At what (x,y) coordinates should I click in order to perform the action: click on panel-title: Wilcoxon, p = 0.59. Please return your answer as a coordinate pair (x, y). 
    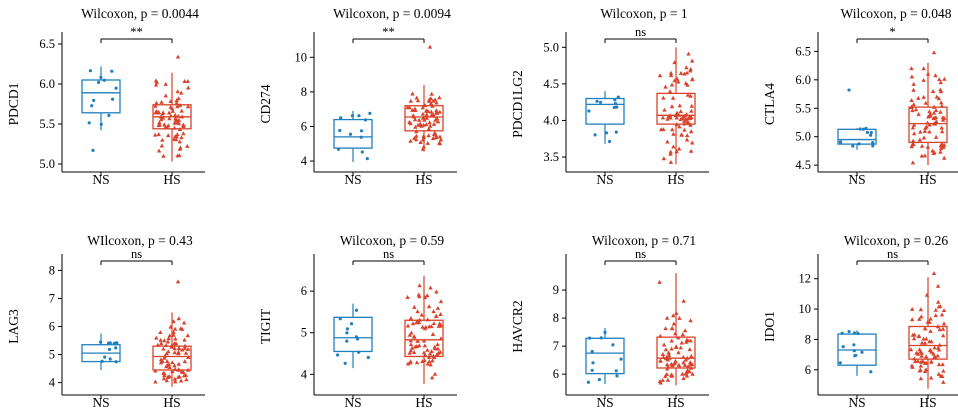
    Looking at the image, I should click on (392, 240).